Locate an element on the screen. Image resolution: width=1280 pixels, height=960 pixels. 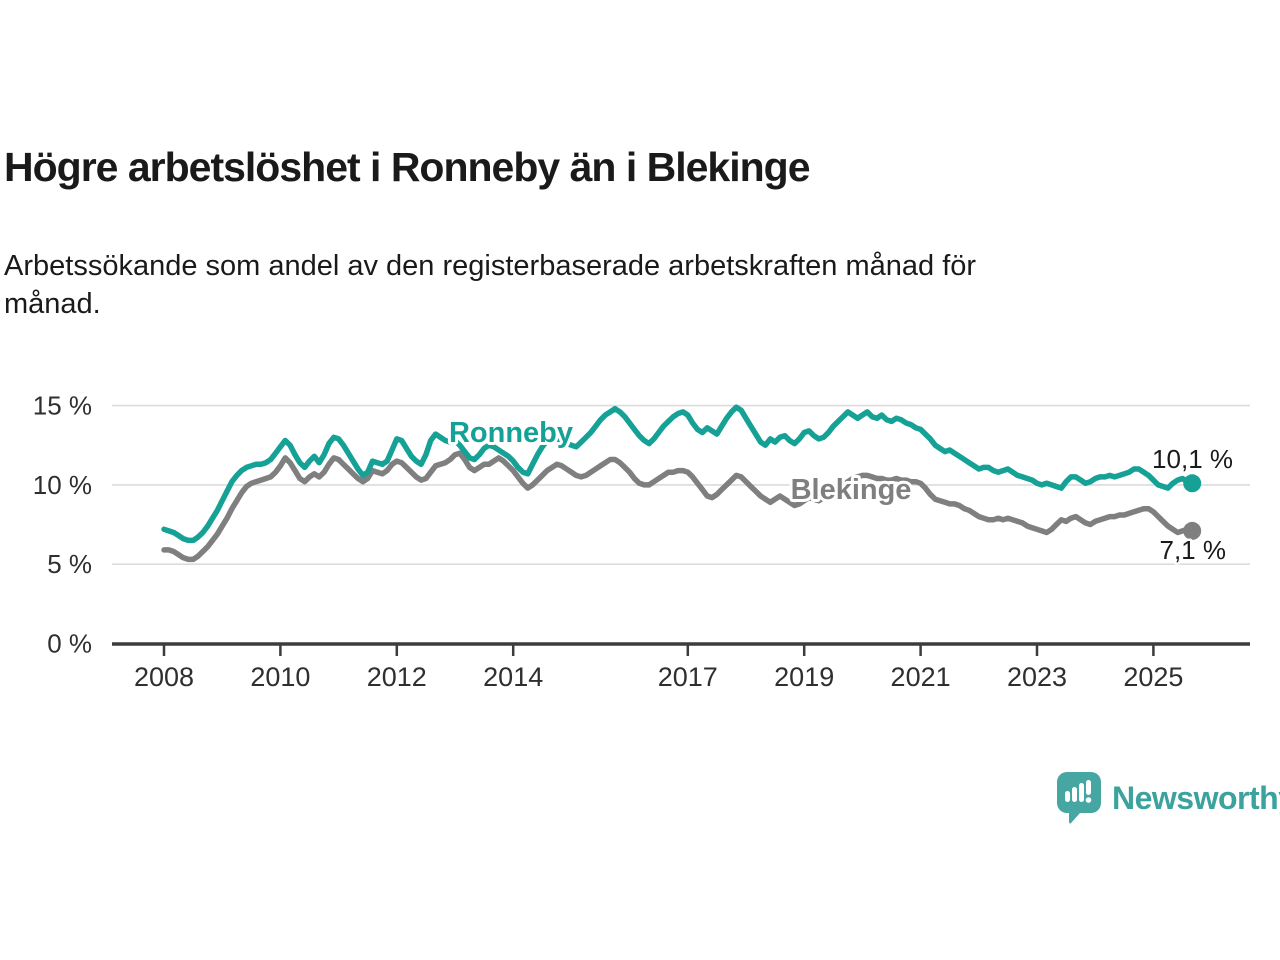
x-tick-label: 2017 is located at coordinates (688, 677).